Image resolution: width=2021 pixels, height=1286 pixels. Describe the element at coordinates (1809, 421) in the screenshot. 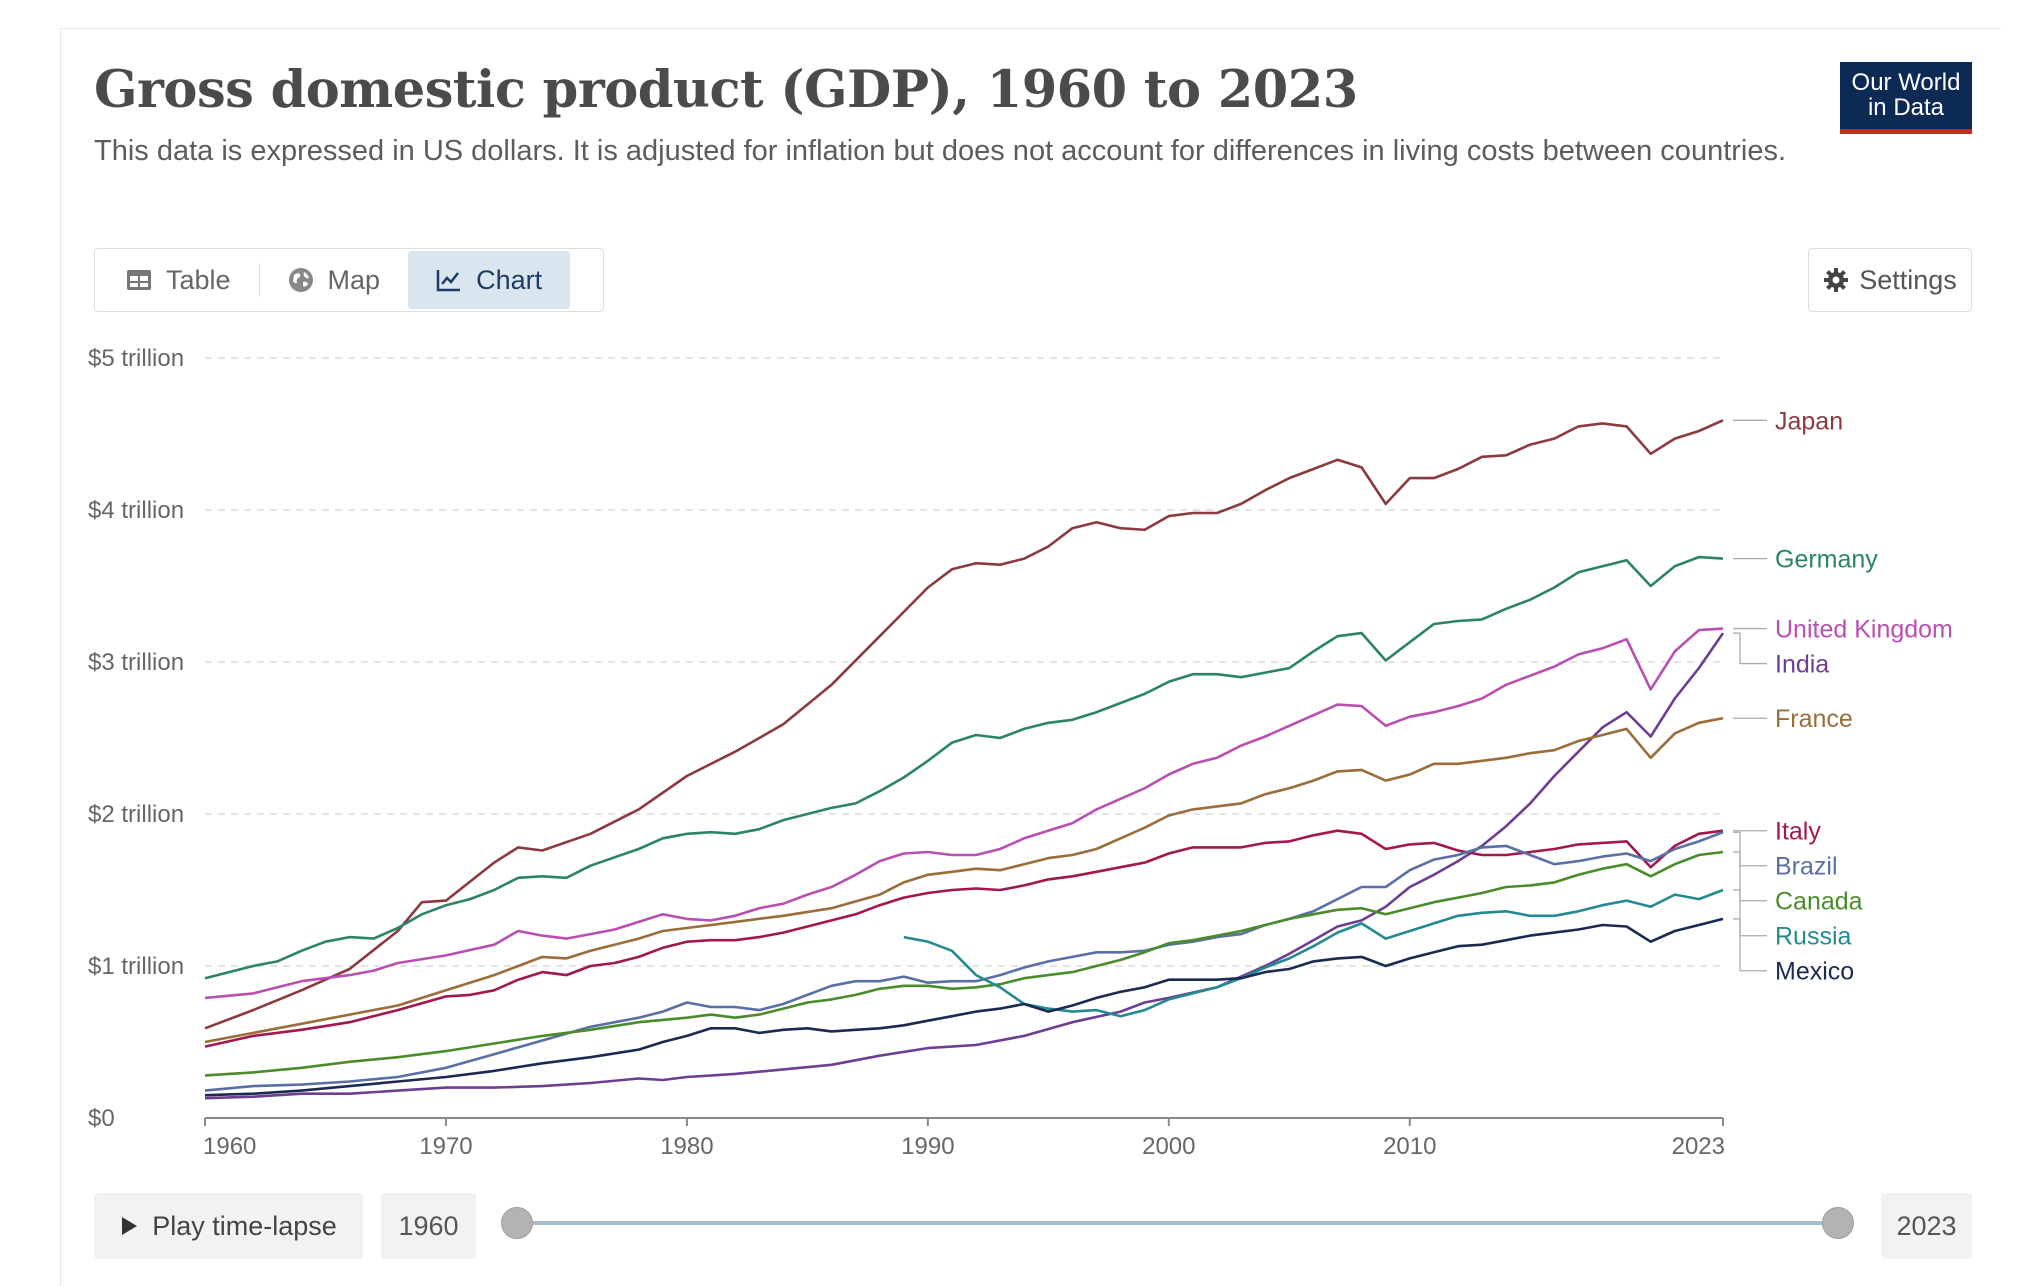

I see `series-label-japan: Japan` at that location.